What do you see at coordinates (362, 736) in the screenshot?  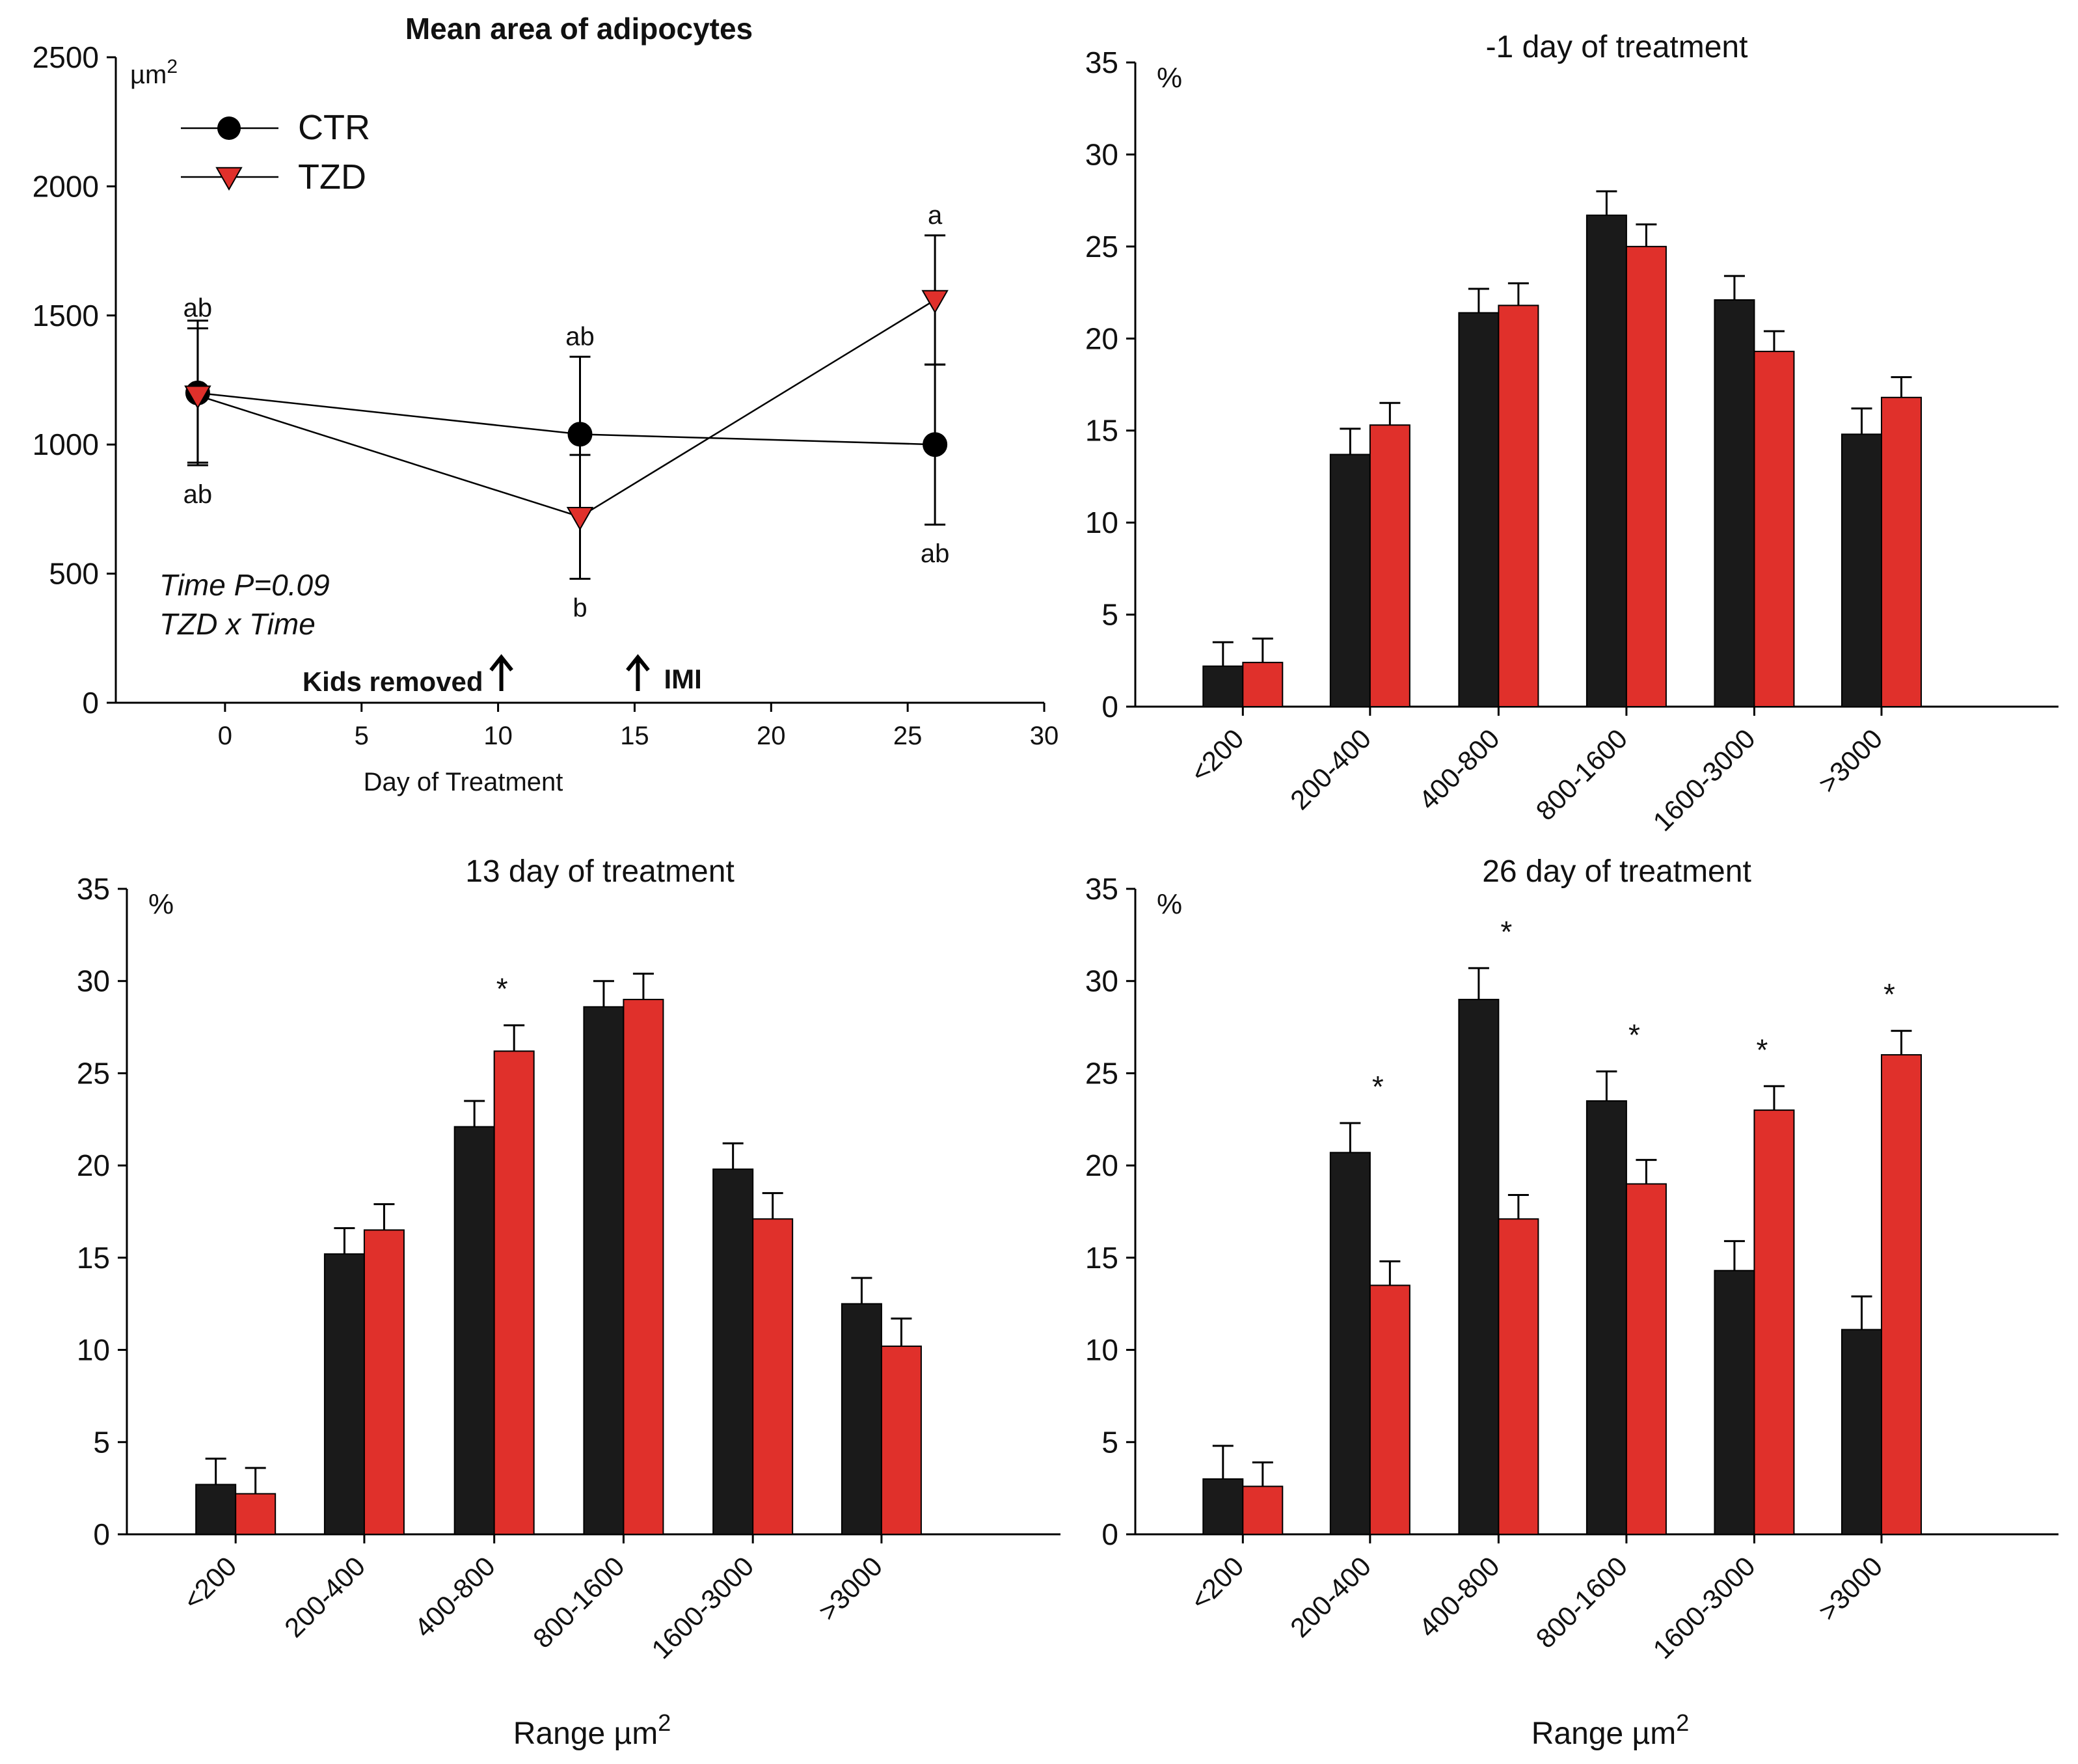 I see `x-tick-label: 5` at bounding box center [362, 736].